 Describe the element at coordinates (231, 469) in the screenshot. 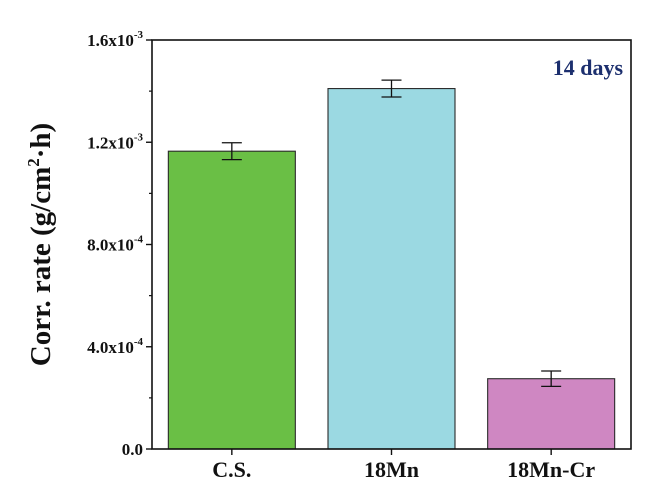

I see `x-tick-label-0: C.S.` at that location.